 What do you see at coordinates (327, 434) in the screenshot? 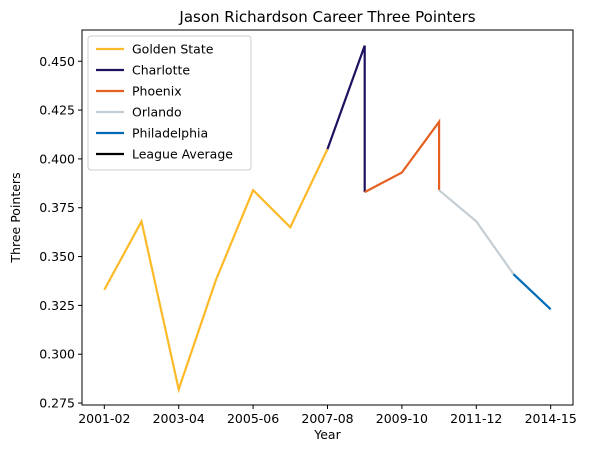
I see `x-axis-label: Year` at bounding box center [327, 434].